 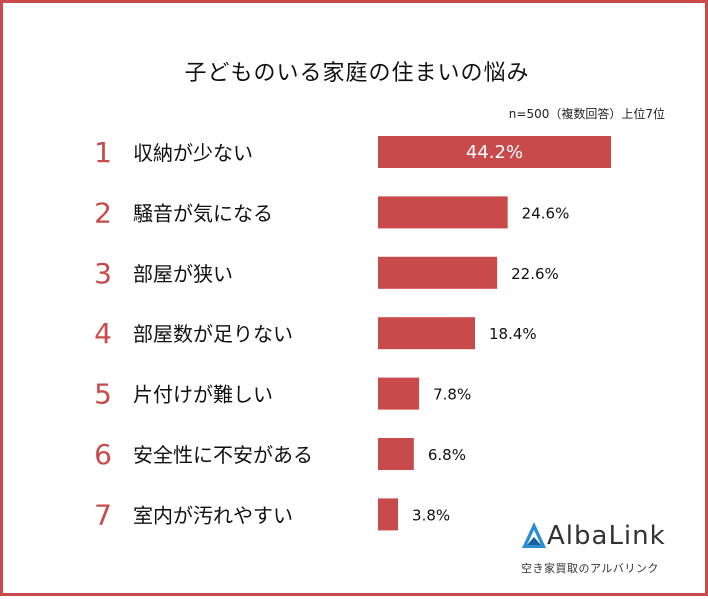 I want to click on value-label: 44.2%, so click(x=494, y=152).